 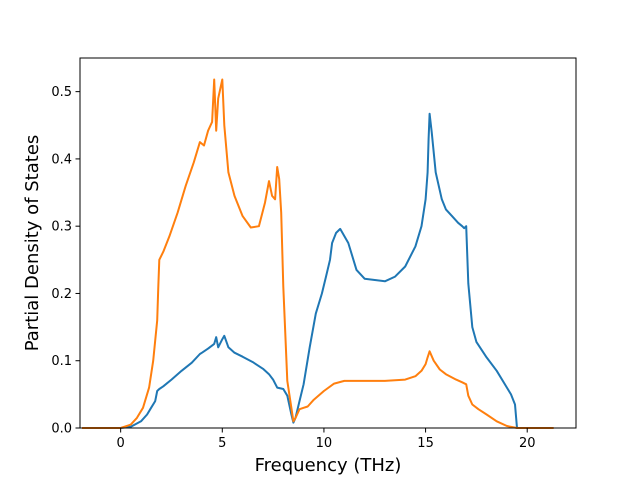 What do you see at coordinates (222, 443) in the screenshot?
I see `x-tick-label: 5` at bounding box center [222, 443].